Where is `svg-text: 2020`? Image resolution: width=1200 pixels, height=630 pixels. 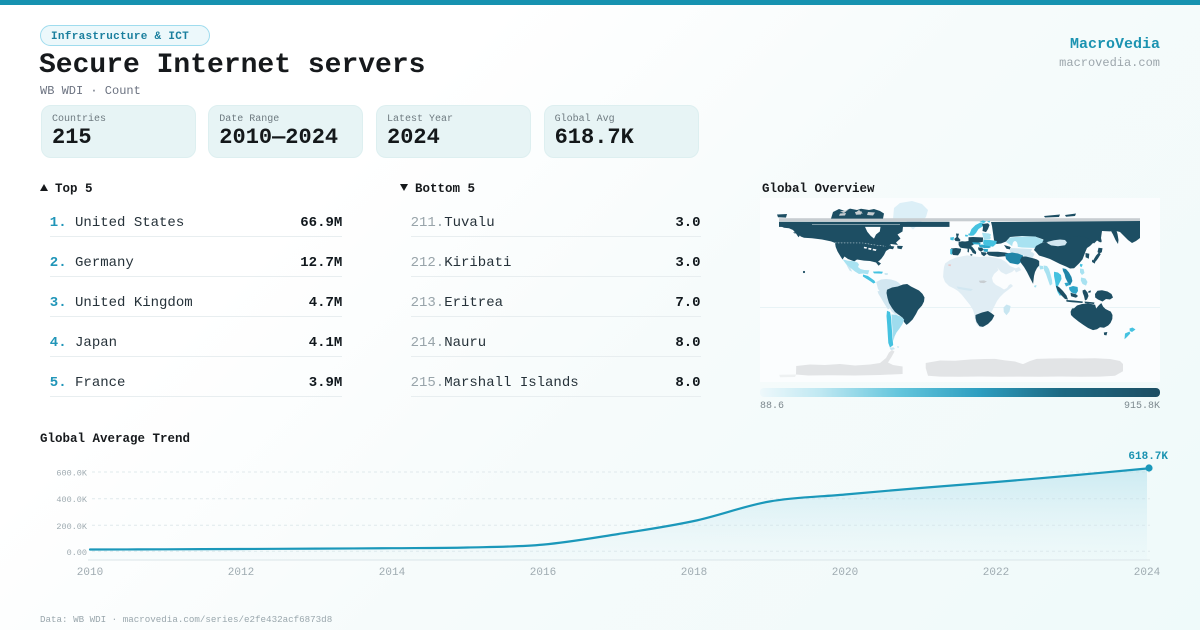 svg-text: 2020 is located at coordinates (845, 573).